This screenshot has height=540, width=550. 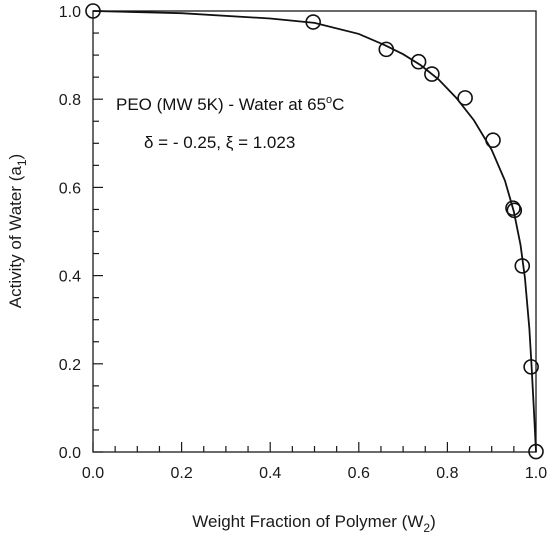 I want to click on x-tick-label: 0.4, so click(x=270, y=473).